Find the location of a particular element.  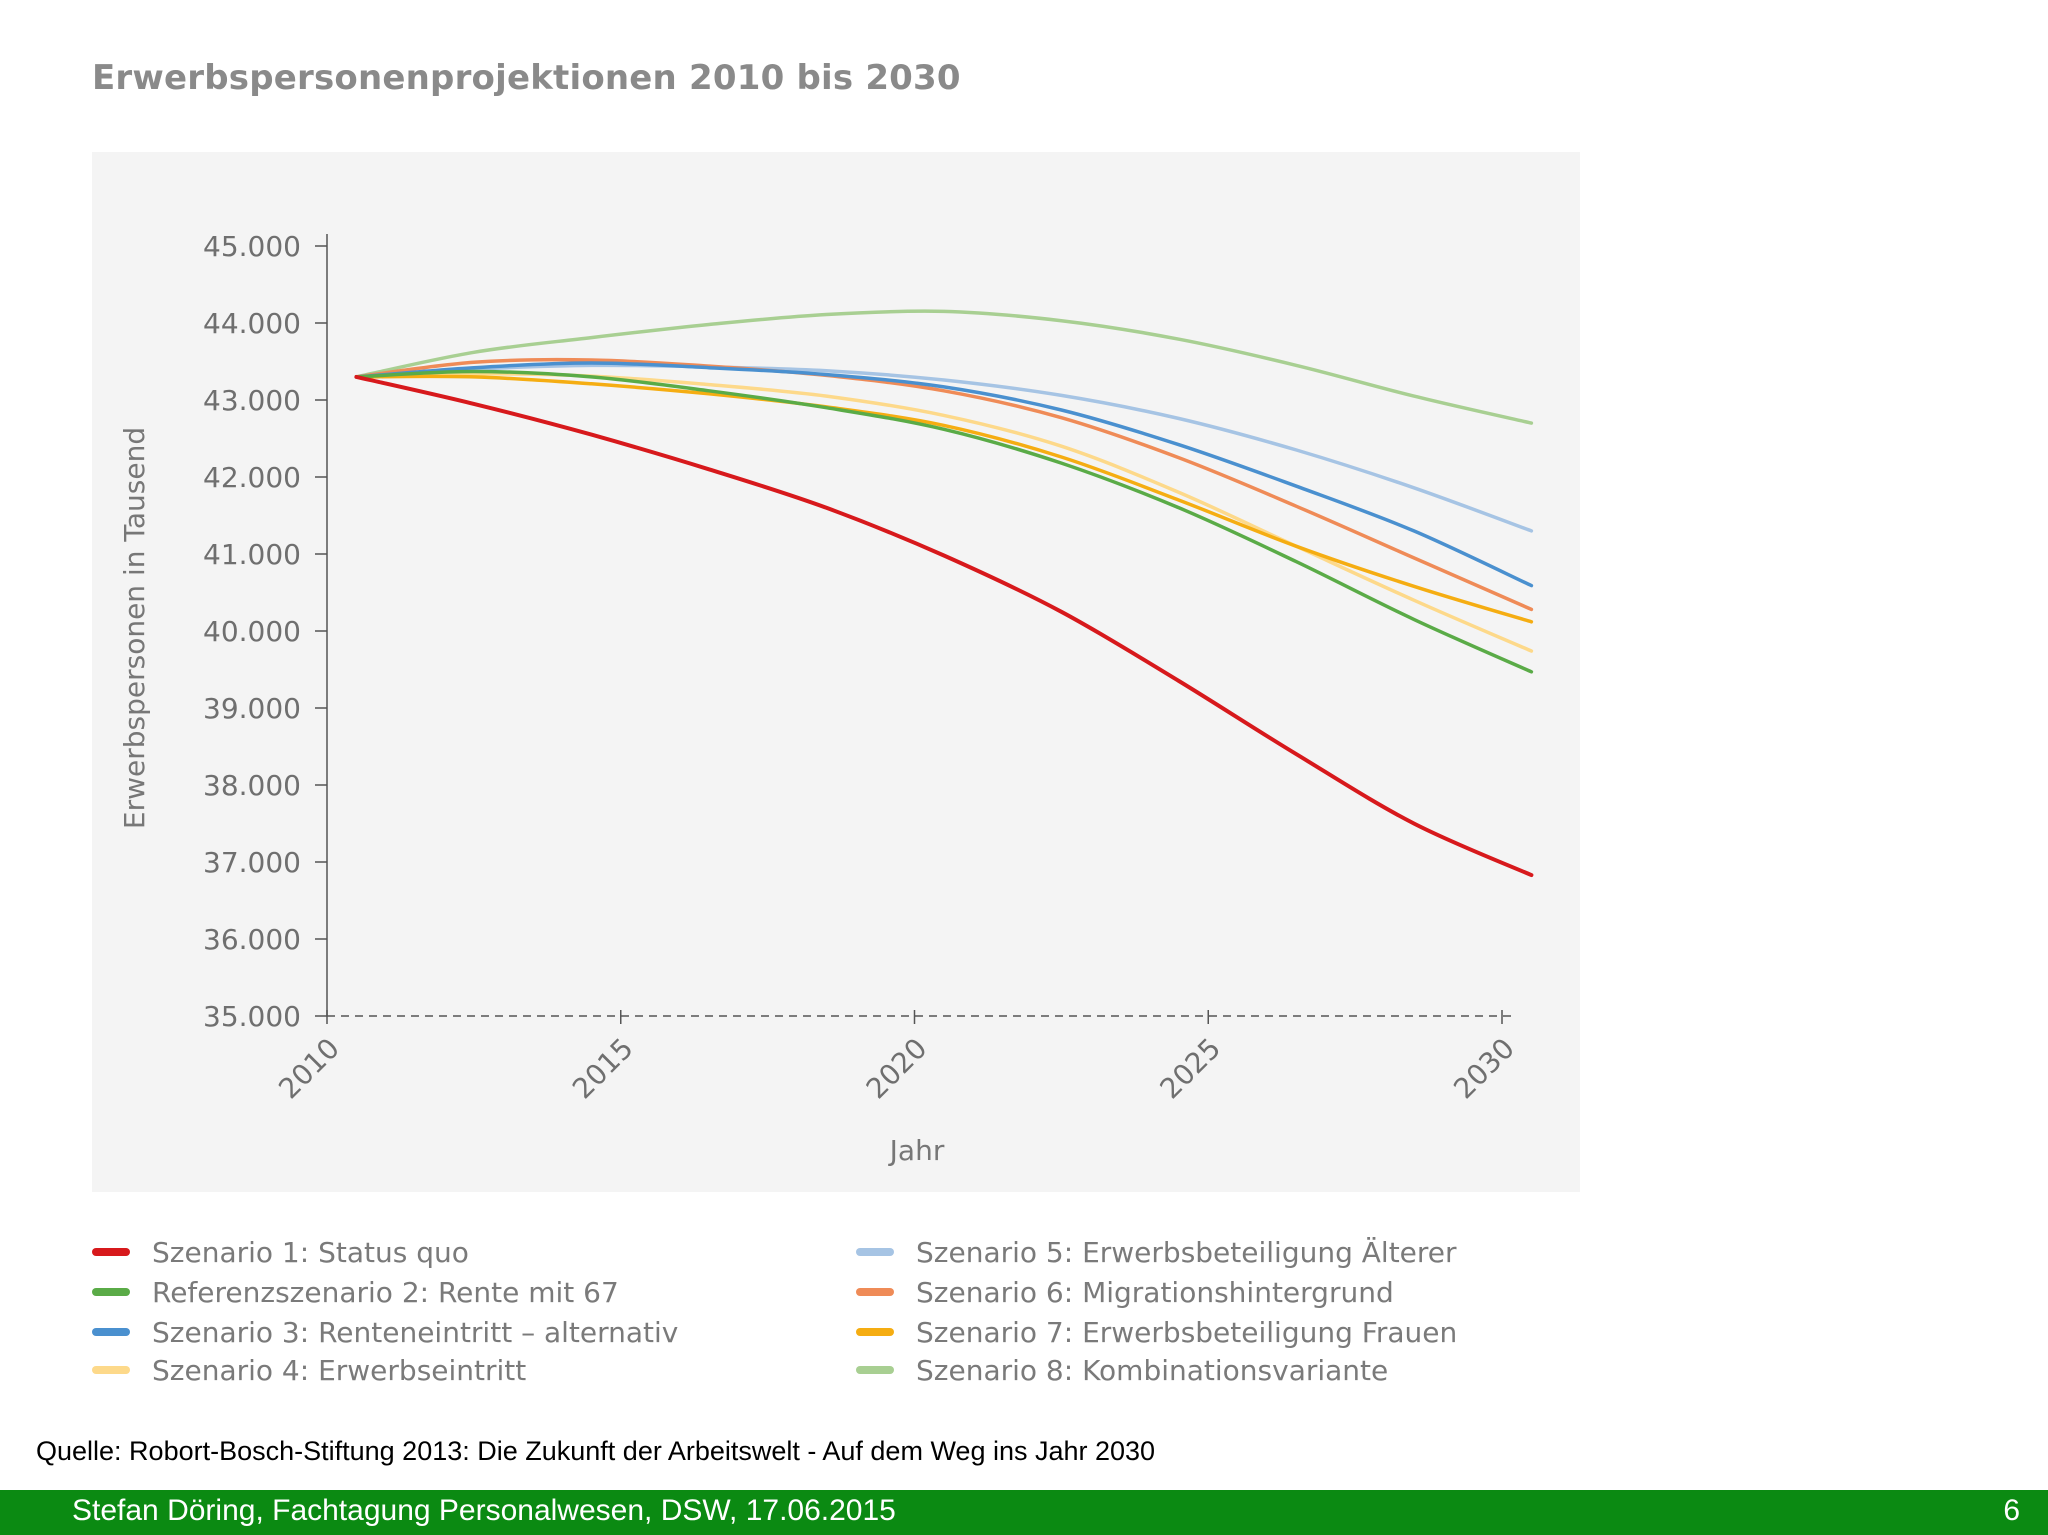

y-tick-label: 42.000 is located at coordinates (252, 477).